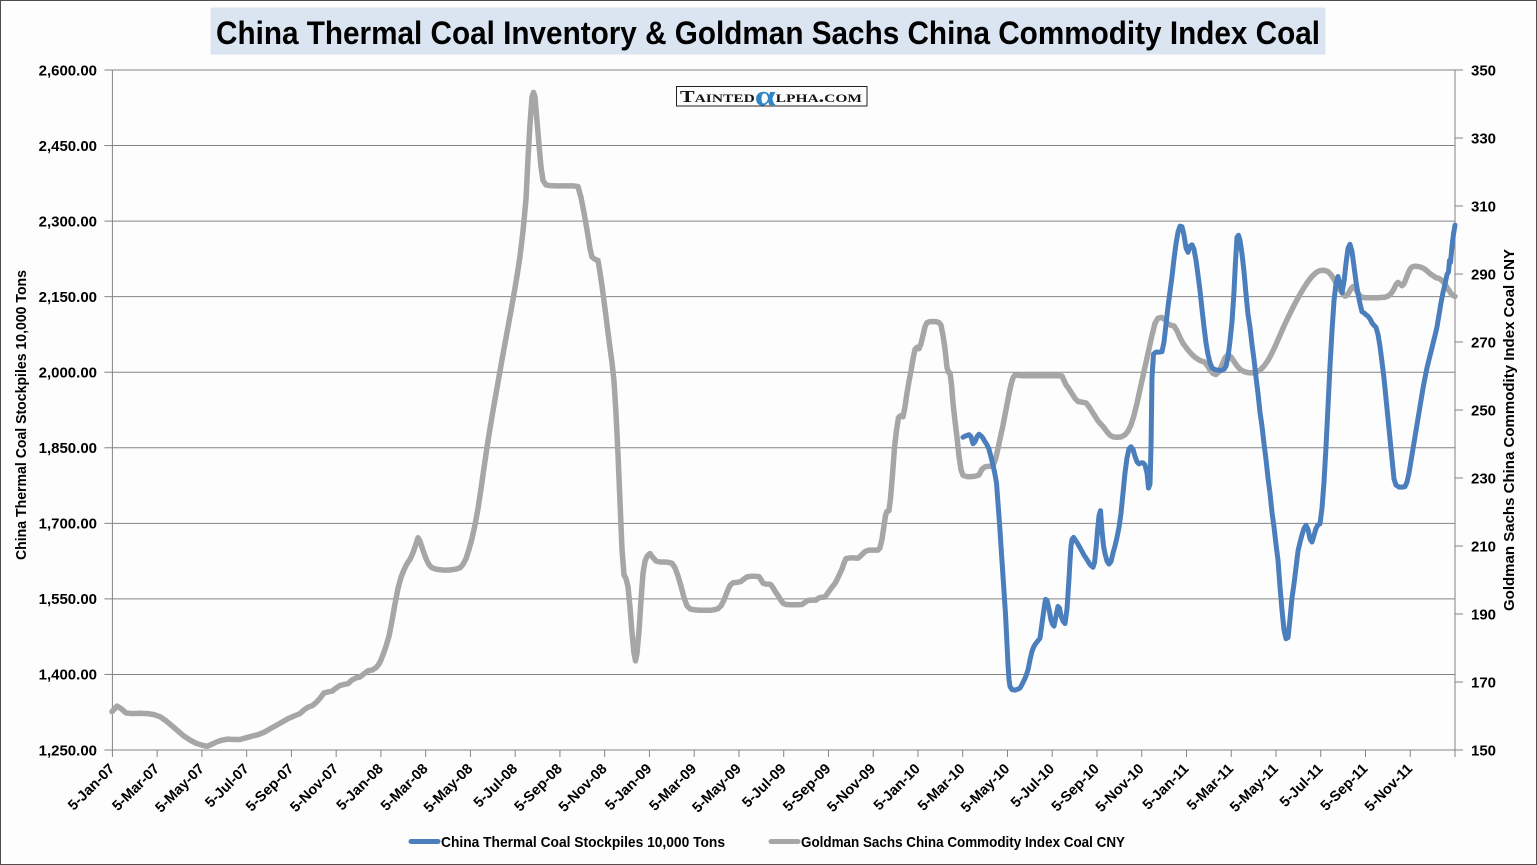 This screenshot has height=865, width=1537. I want to click on svg-text: 1,400.00, so click(68, 675).